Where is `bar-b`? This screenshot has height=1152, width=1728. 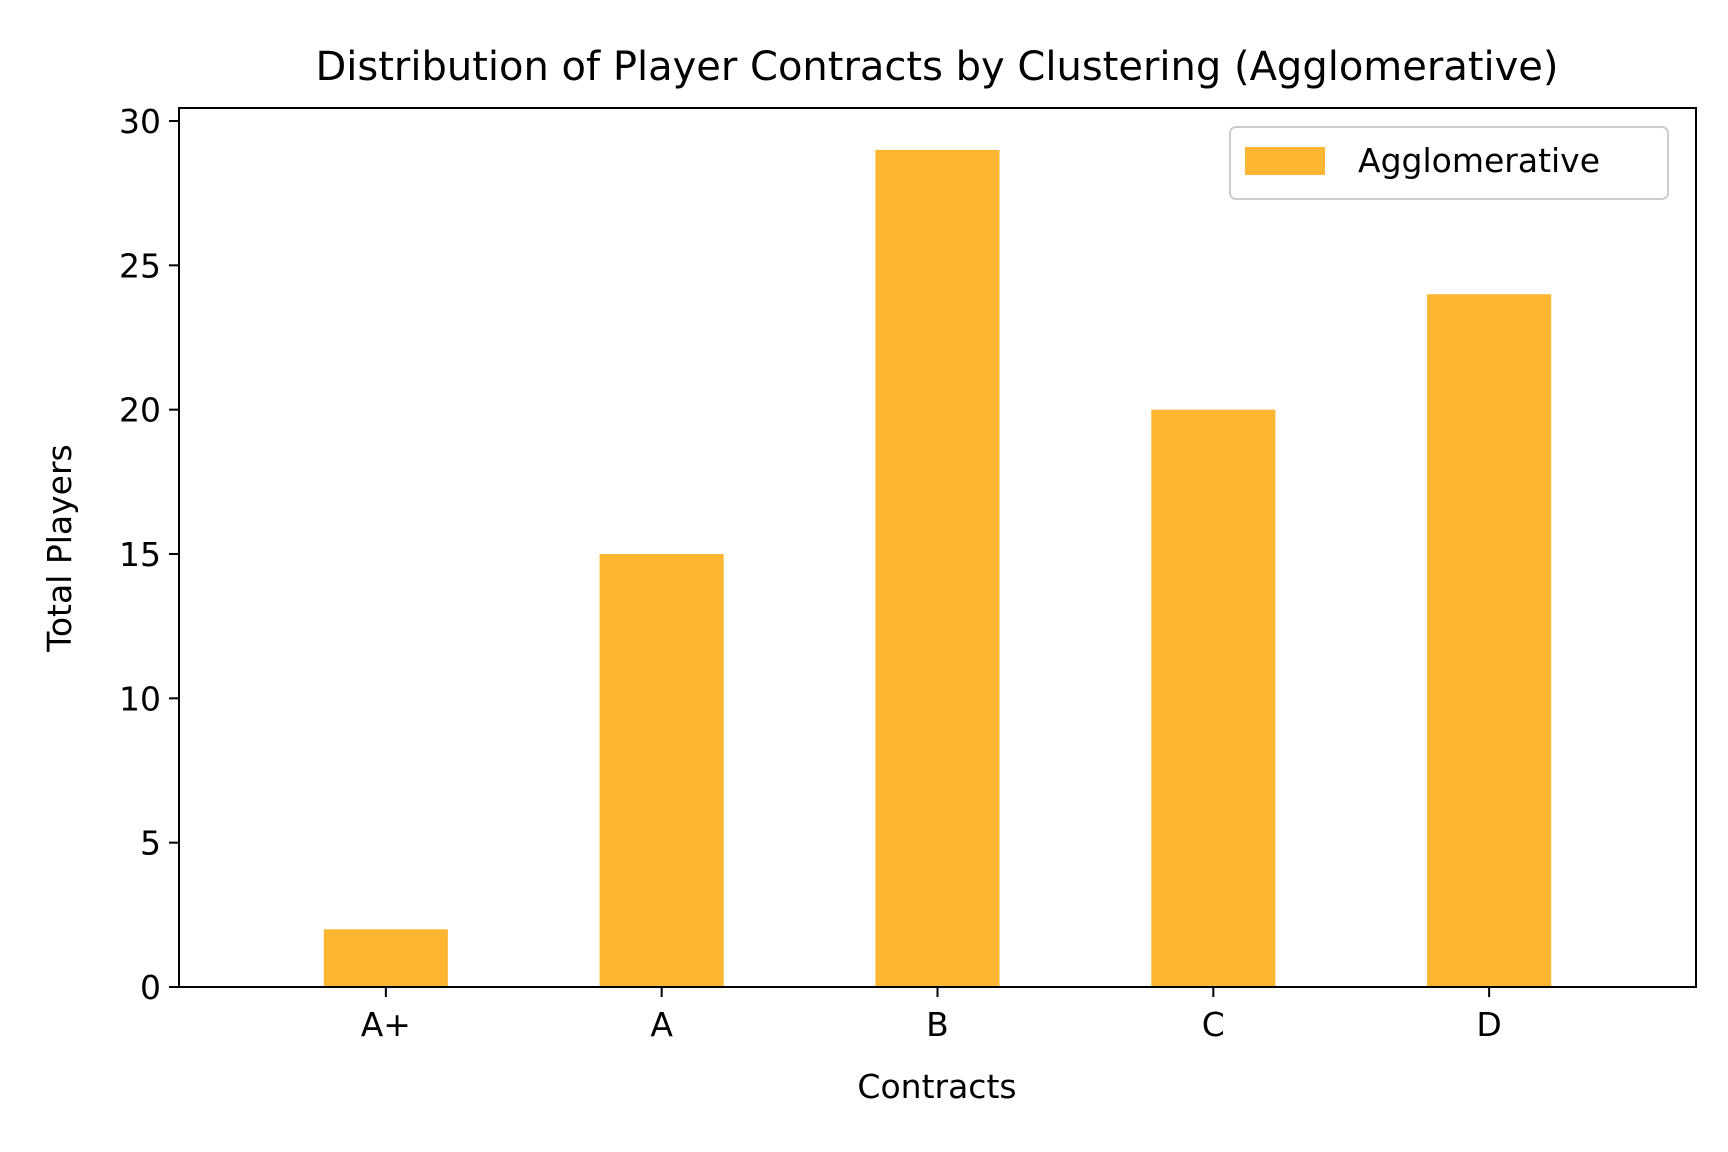
bar-b is located at coordinates (937, 568).